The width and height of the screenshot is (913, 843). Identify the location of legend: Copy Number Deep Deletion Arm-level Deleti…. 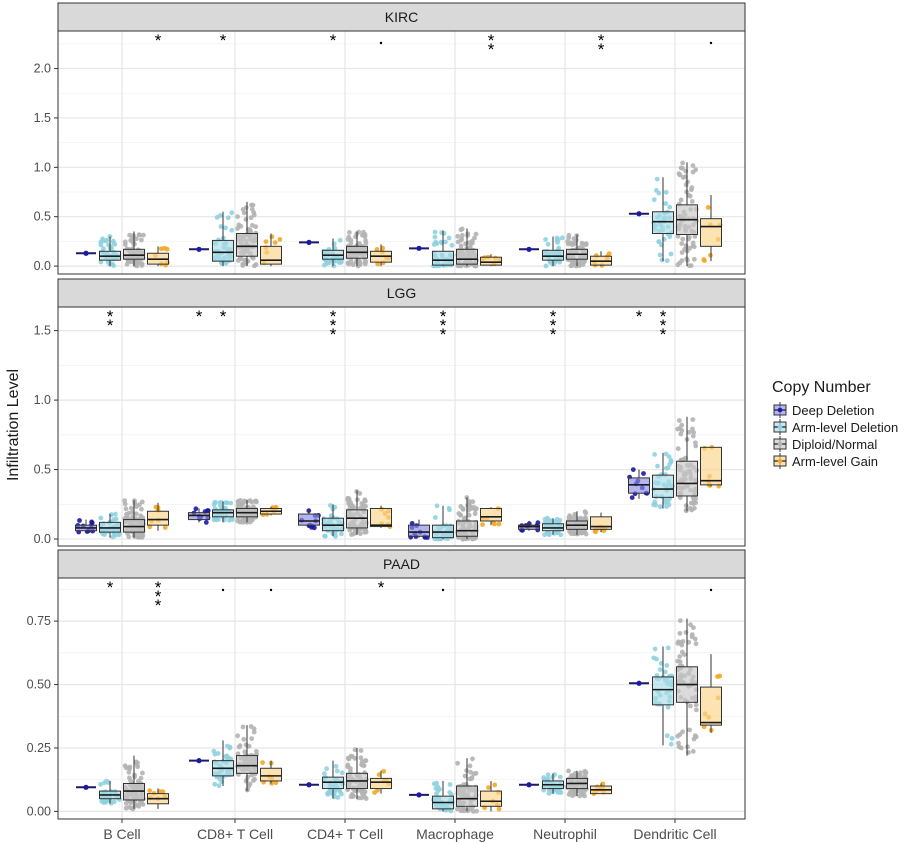
(835, 424).